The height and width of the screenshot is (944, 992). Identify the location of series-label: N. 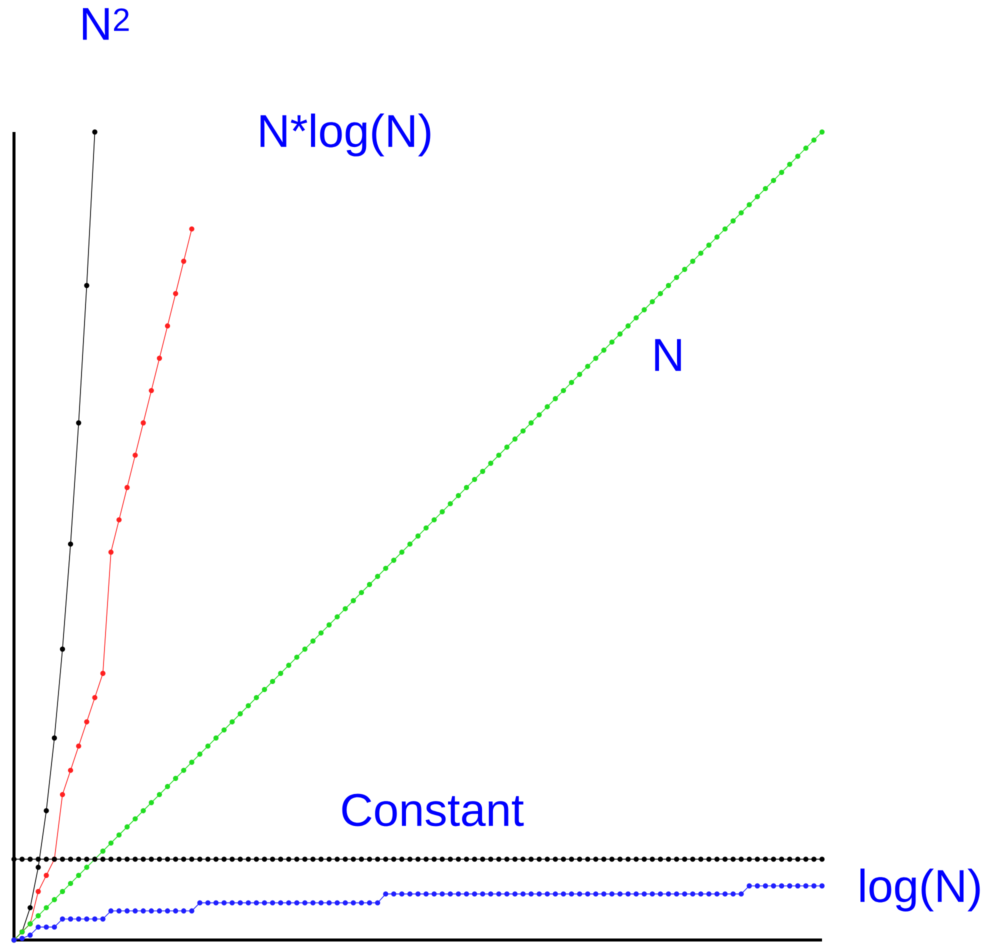
(668, 355).